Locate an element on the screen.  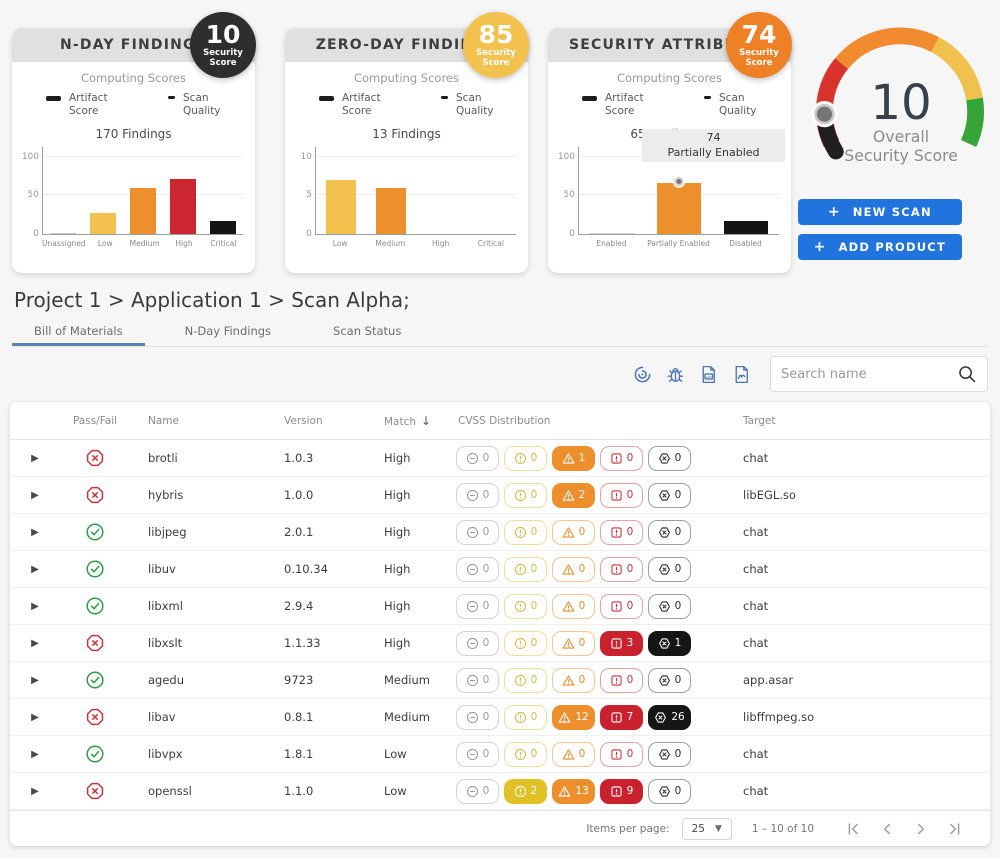
chart-subtitle: 170 Findings is located at coordinates (133, 134).